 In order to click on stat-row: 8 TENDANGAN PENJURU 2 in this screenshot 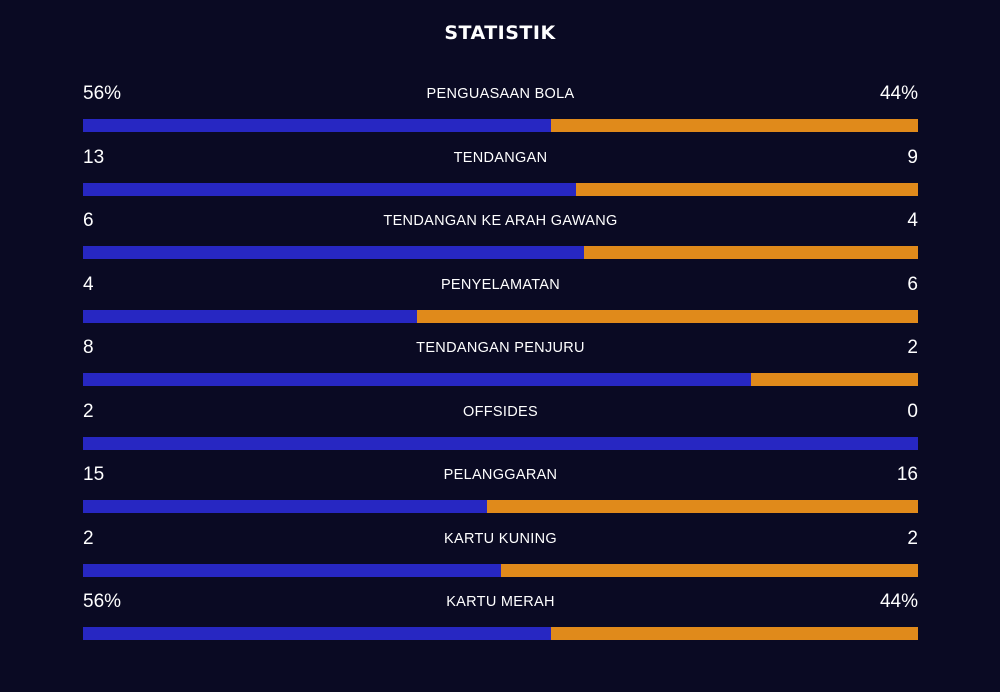, I will do `click(500, 366)`.